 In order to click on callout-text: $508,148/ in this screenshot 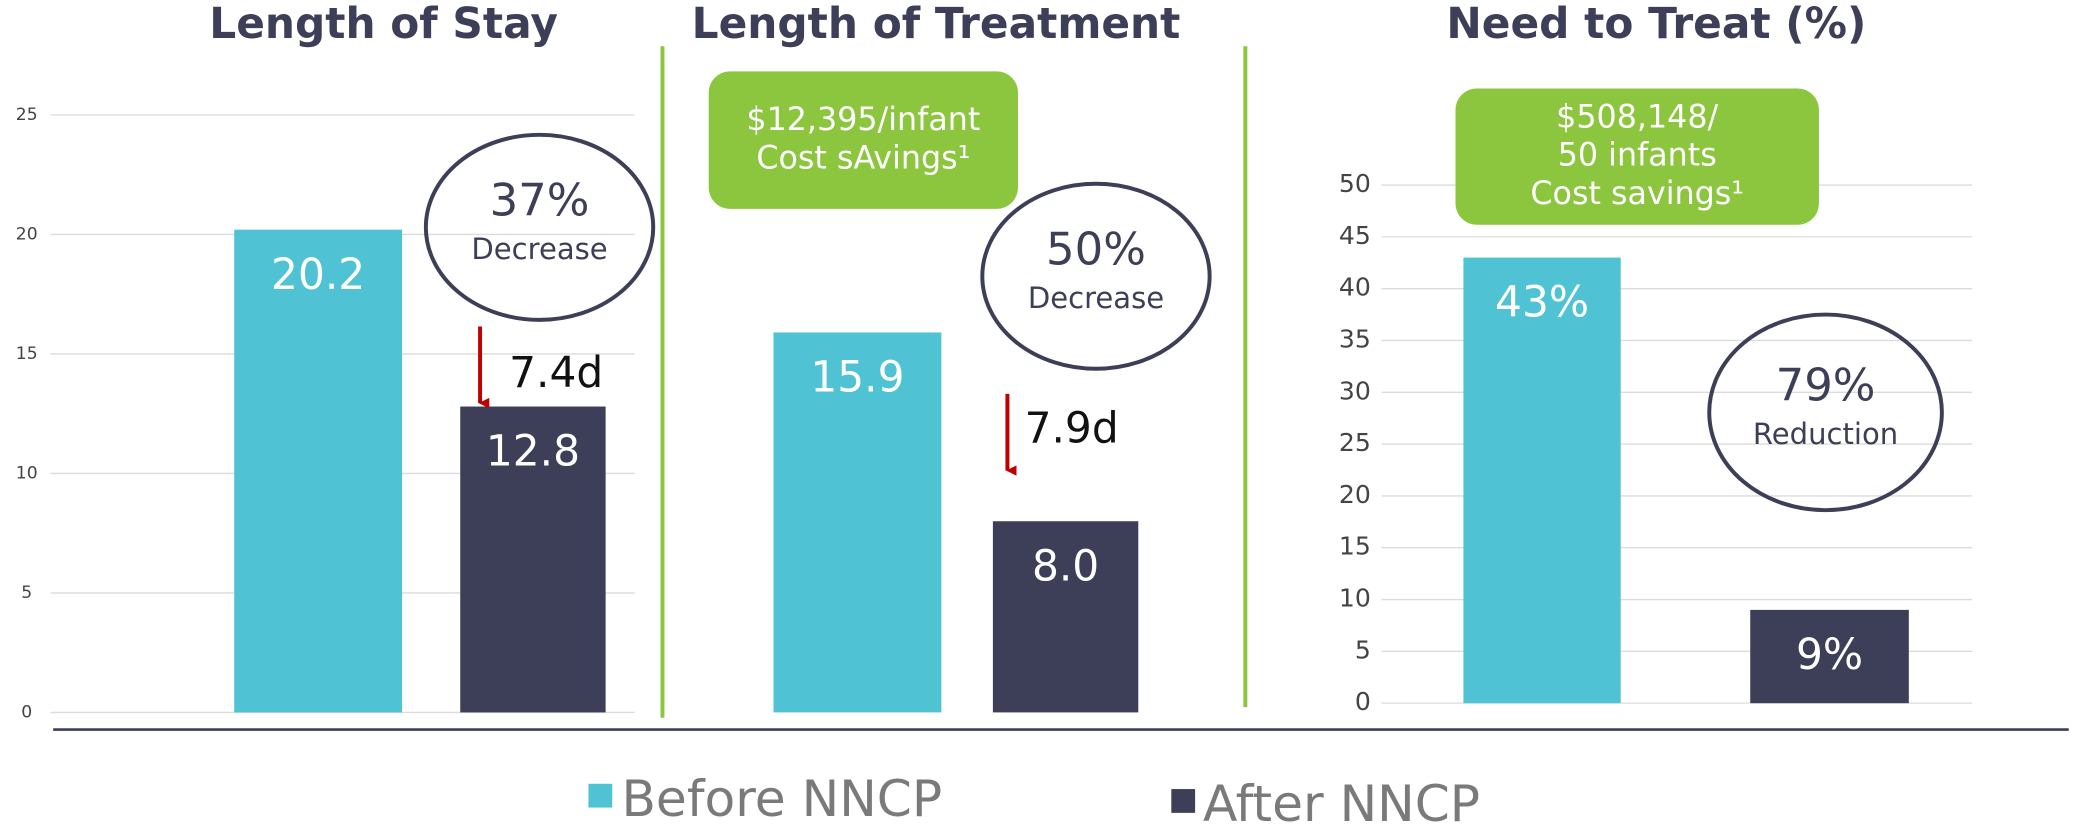, I will do `click(1637, 117)`.